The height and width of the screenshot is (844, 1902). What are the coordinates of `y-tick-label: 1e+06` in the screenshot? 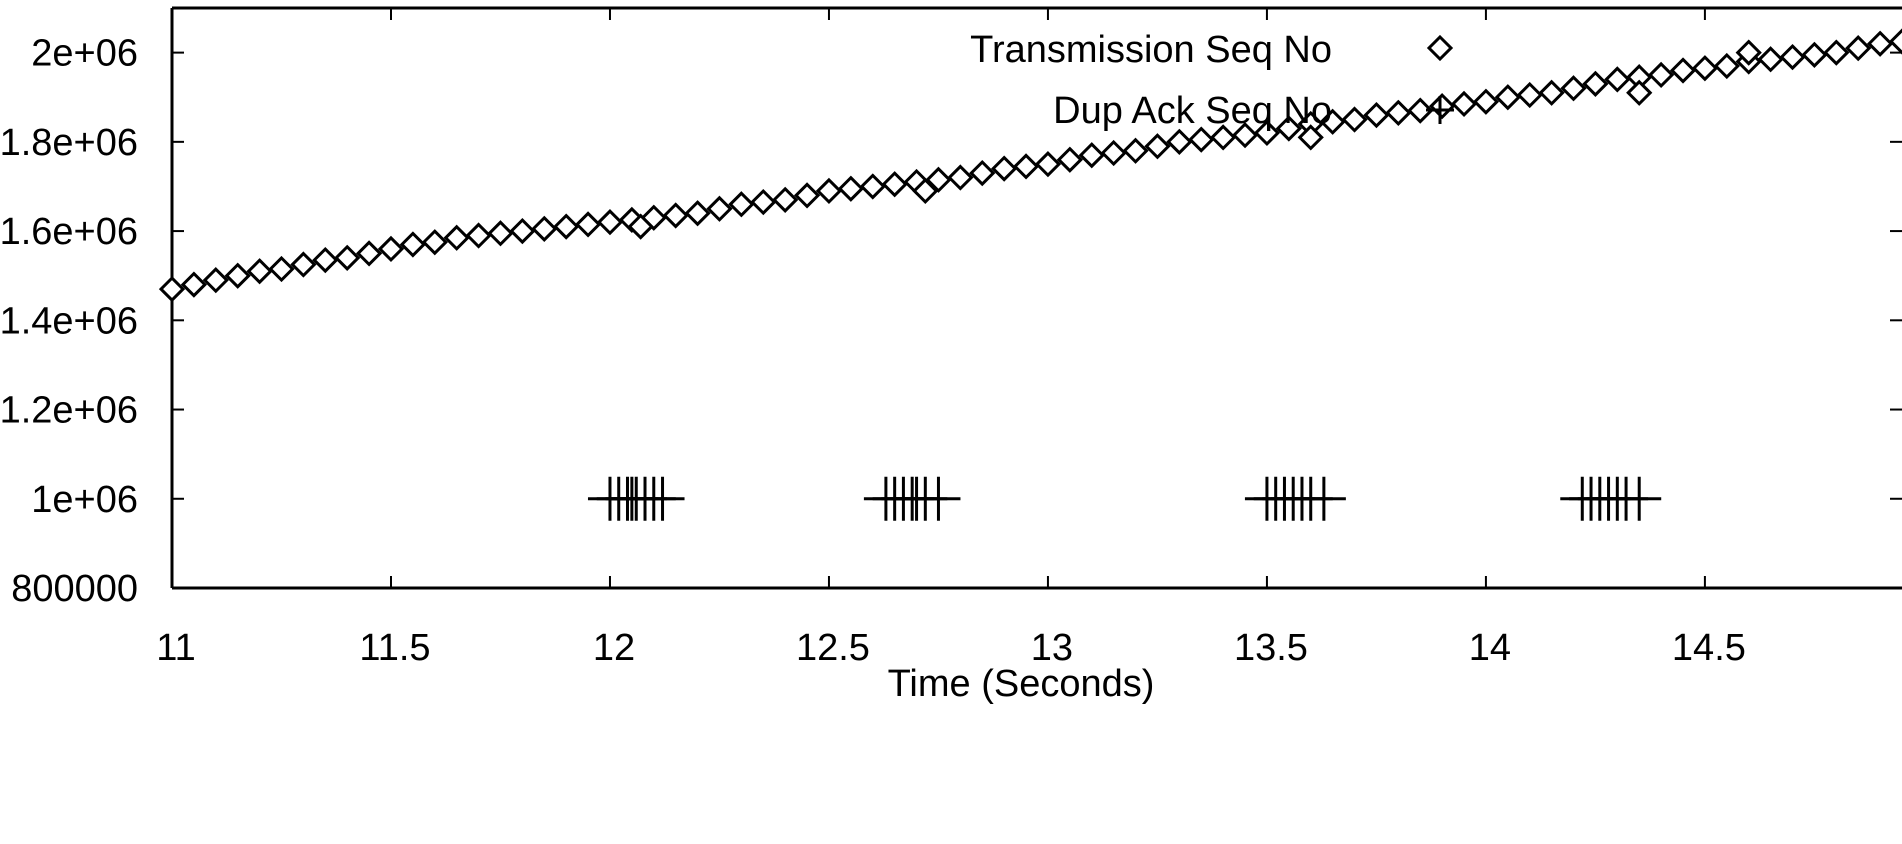 It's located at (84, 500).